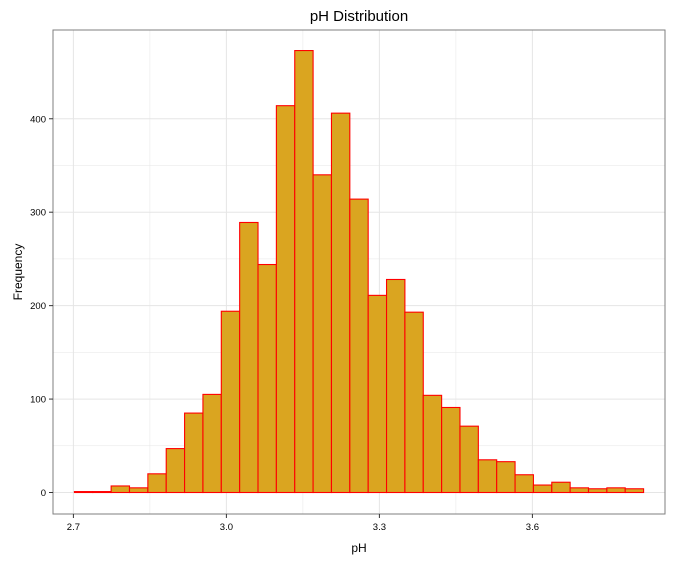 The image size is (674, 562). I want to click on y-tick-label: 300, so click(38, 213).